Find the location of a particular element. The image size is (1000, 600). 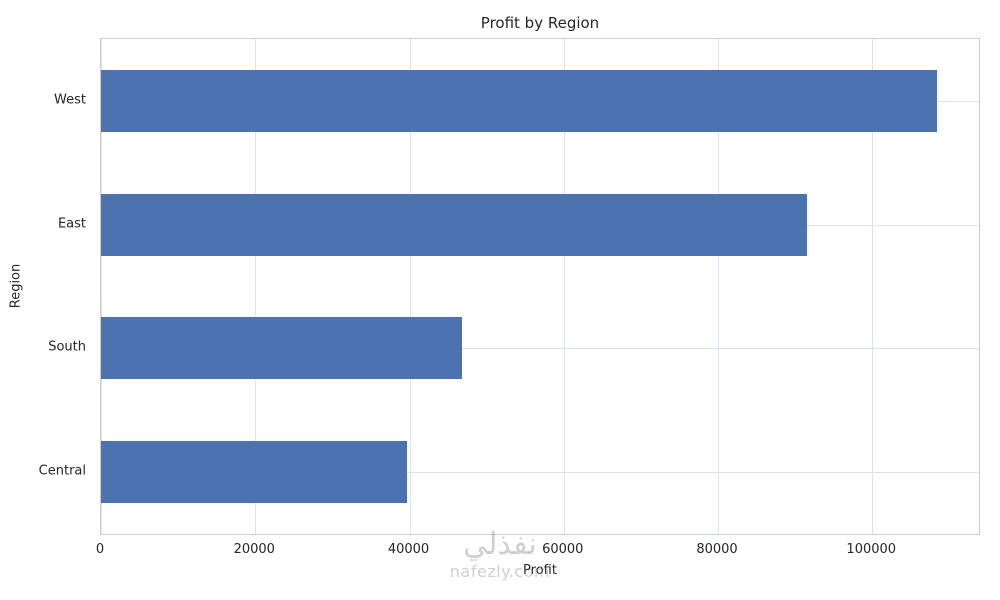

x-tick-label: 100000 is located at coordinates (871, 549).